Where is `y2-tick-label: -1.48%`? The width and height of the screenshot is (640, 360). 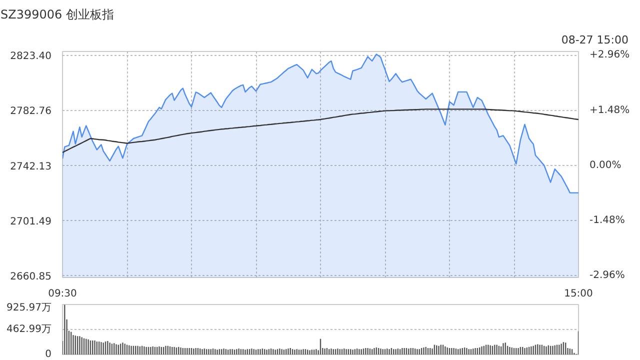
y2-tick-label: -1.48% is located at coordinates (607, 220).